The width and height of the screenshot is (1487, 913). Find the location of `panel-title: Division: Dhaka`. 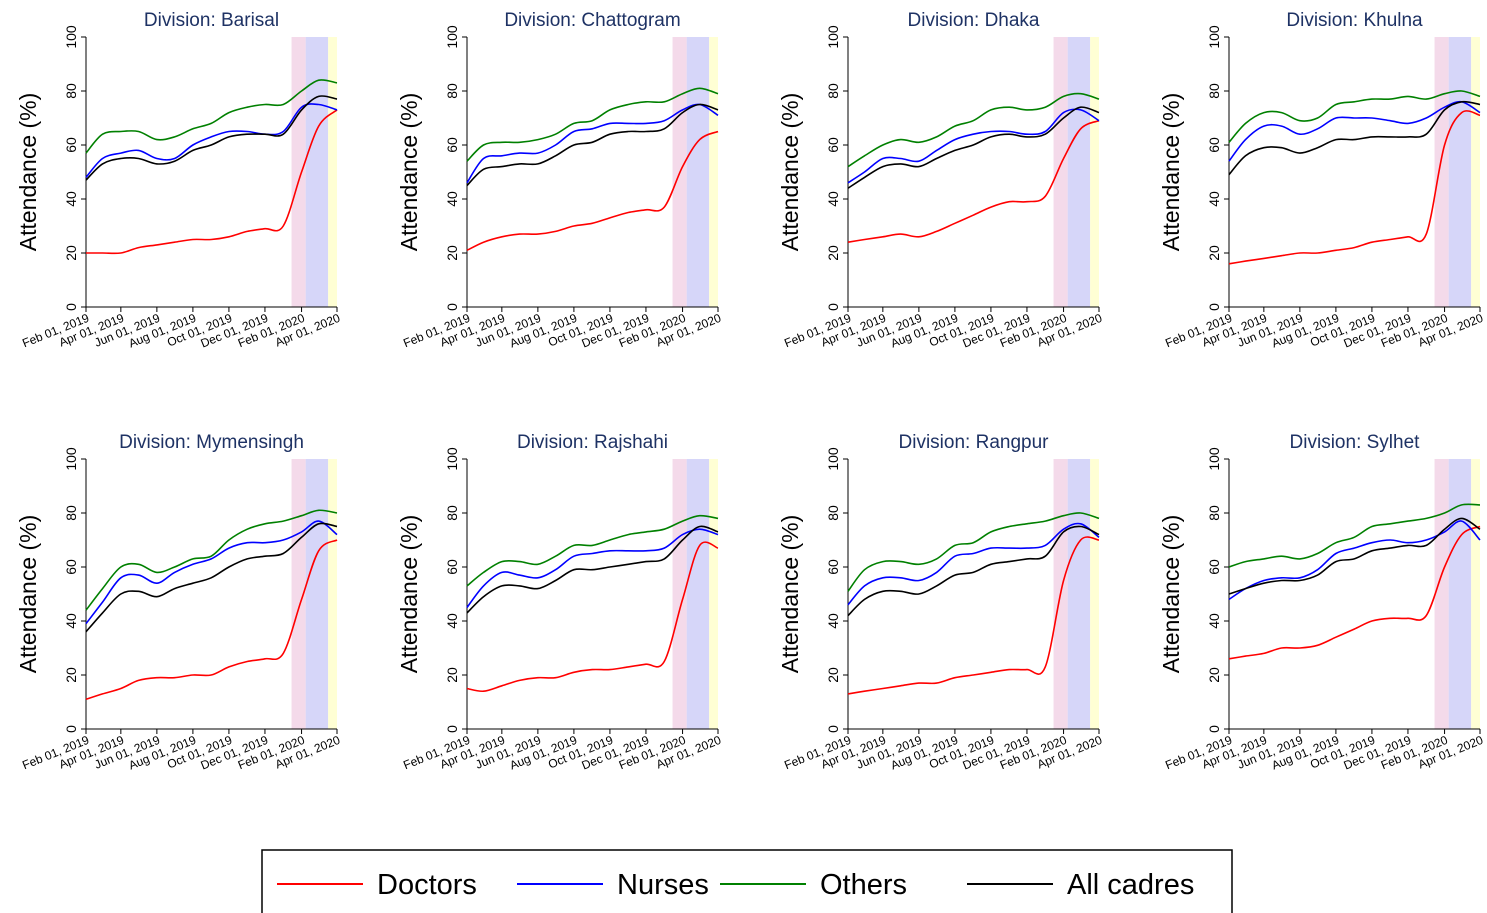

panel-title: Division: Dhaka is located at coordinates (974, 20).